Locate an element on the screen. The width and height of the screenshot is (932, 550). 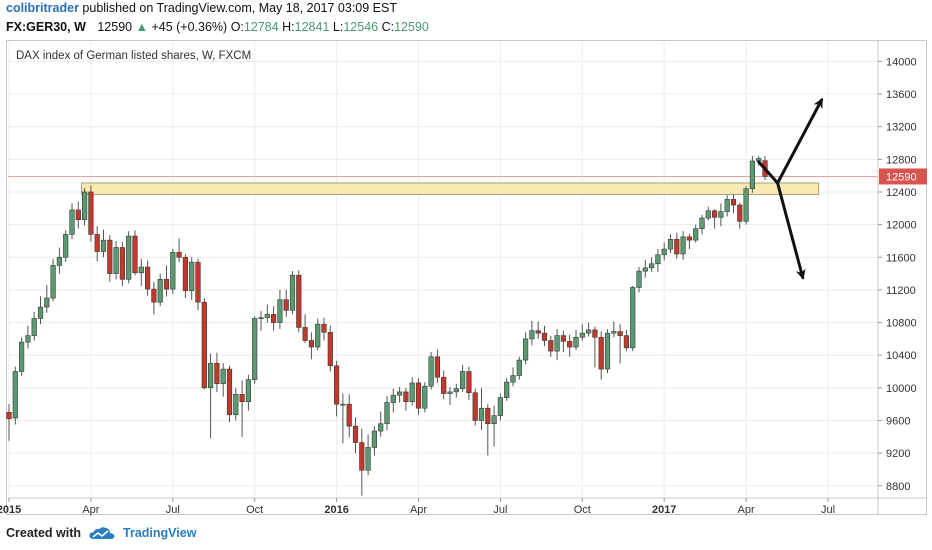
time-tick-label: 2017 is located at coordinates (664, 510).